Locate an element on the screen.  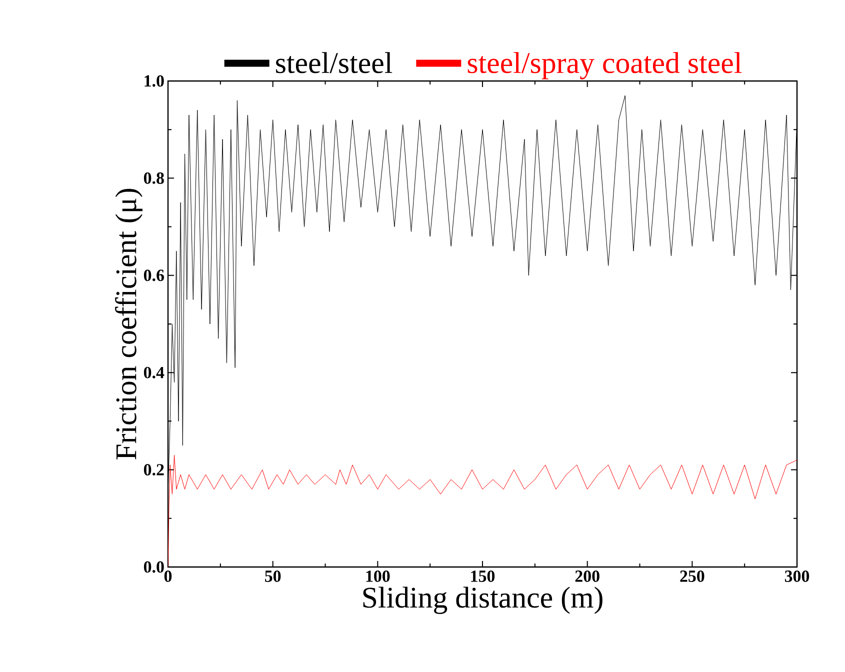
x-tick-label: 150 is located at coordinates (483, 576).